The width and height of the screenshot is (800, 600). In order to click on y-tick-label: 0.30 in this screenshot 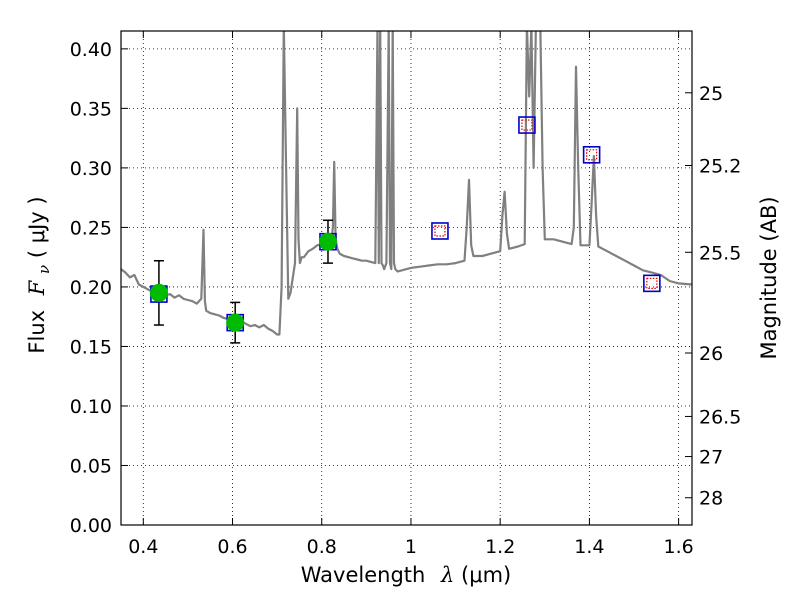, I will do `click(91, 169)`.